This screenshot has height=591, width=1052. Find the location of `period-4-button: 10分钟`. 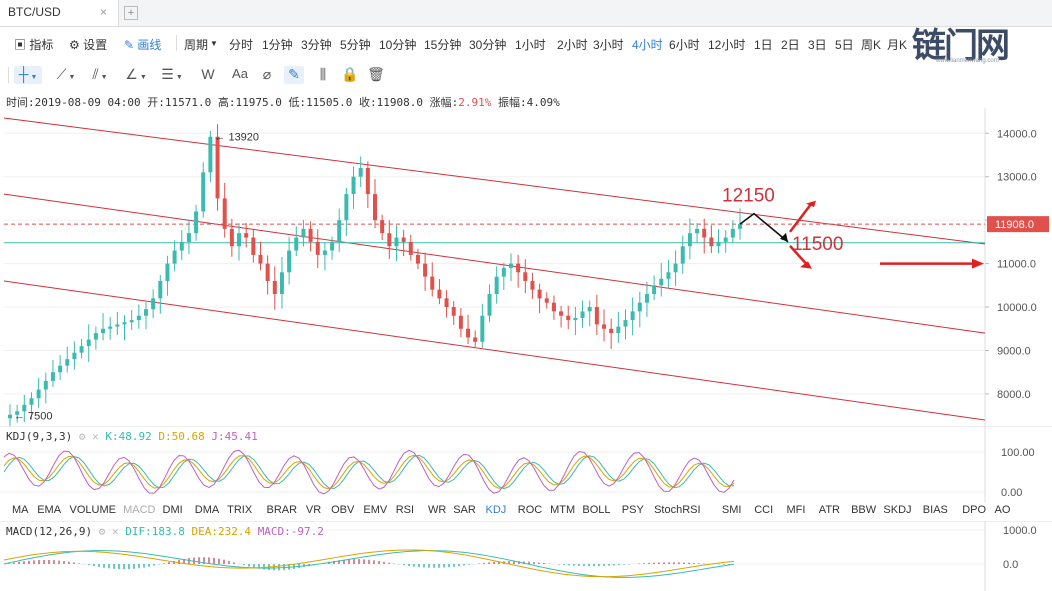

period-4-button: 10分钟 is located at coordinates (398, 45).